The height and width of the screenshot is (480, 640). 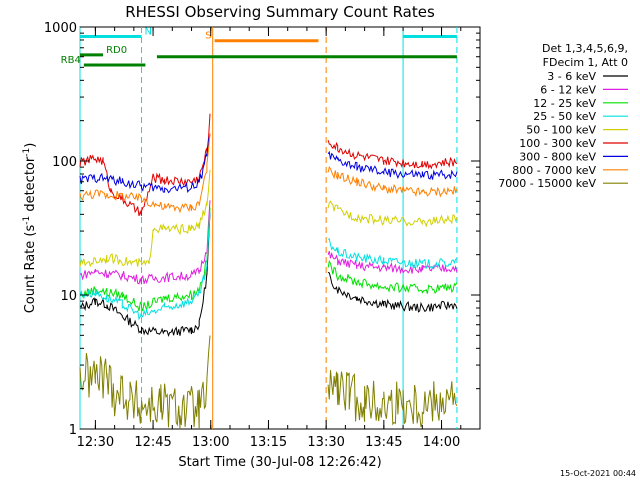 What do you see at coordinates (568, 89) in the screenshot?
I see `legend-entry-1: 6 - 12 keV` at bounding box center [568, 89].